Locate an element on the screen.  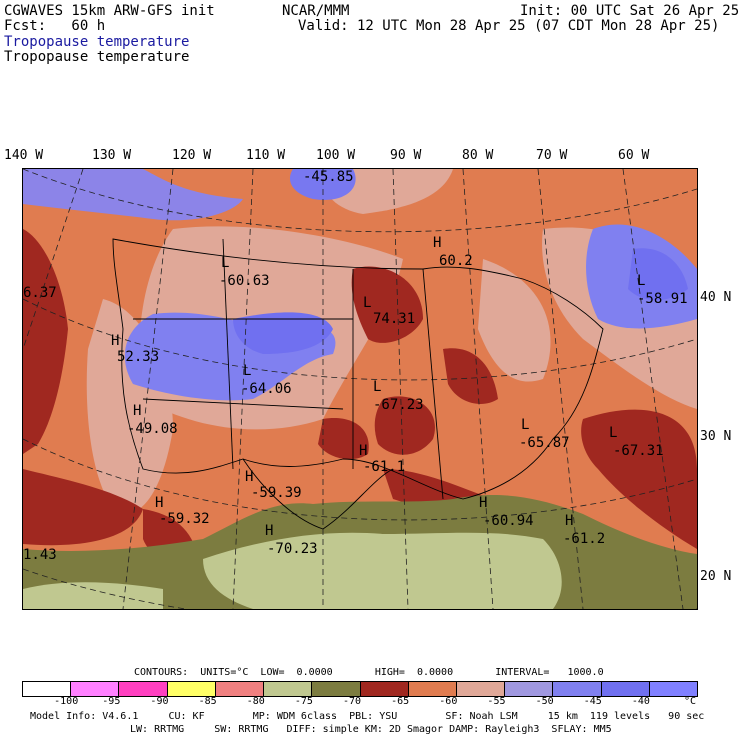
lon-label: 70 W is located at coordinates (552, 155).